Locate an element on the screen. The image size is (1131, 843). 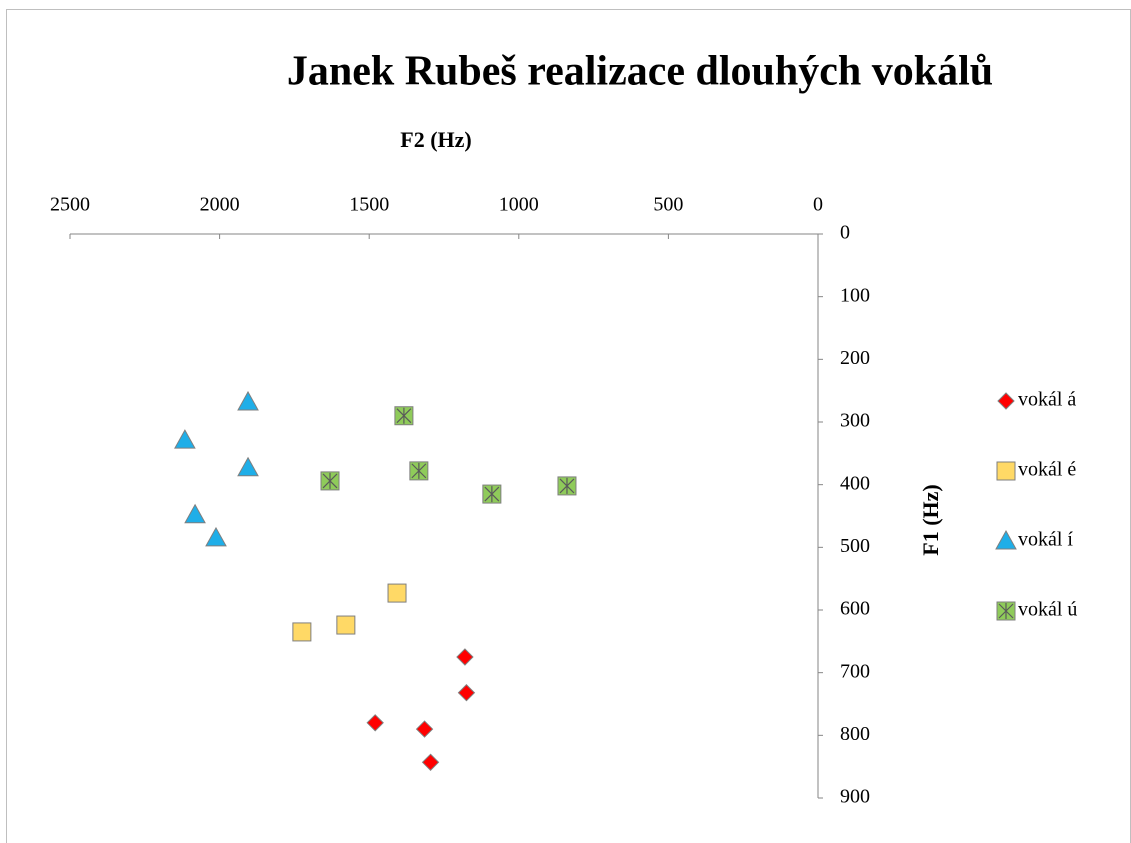
x-tick-label: 2500 is located at coordinates (70, 205).